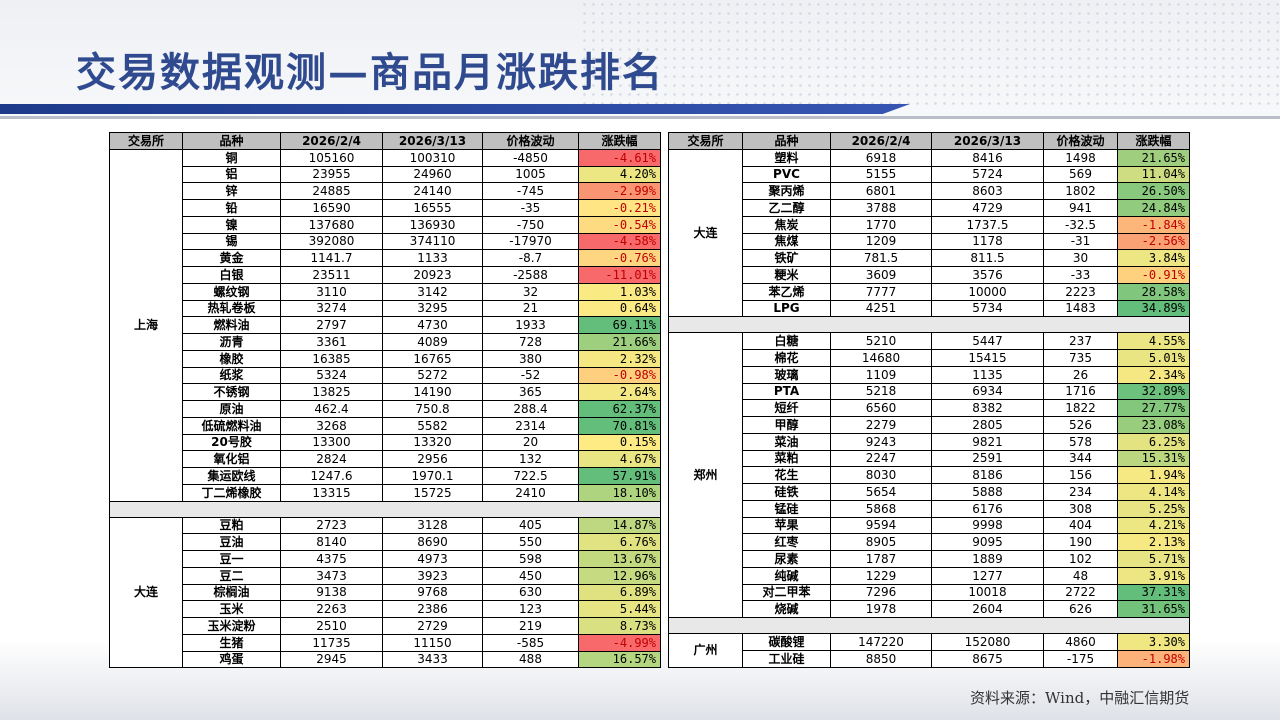 The image size is (1280, 720). What do you see at coordinates (530, 241) in the screenshot?
I see `price-change-cell: -17970` at bounding box center [530, 241].